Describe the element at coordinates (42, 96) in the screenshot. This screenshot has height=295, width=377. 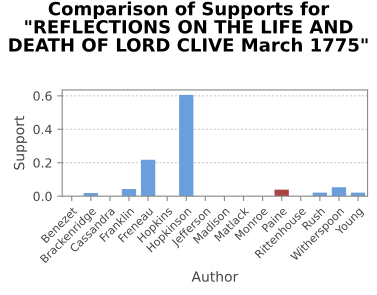
I see `y-tick-label: 0.6` at that location.